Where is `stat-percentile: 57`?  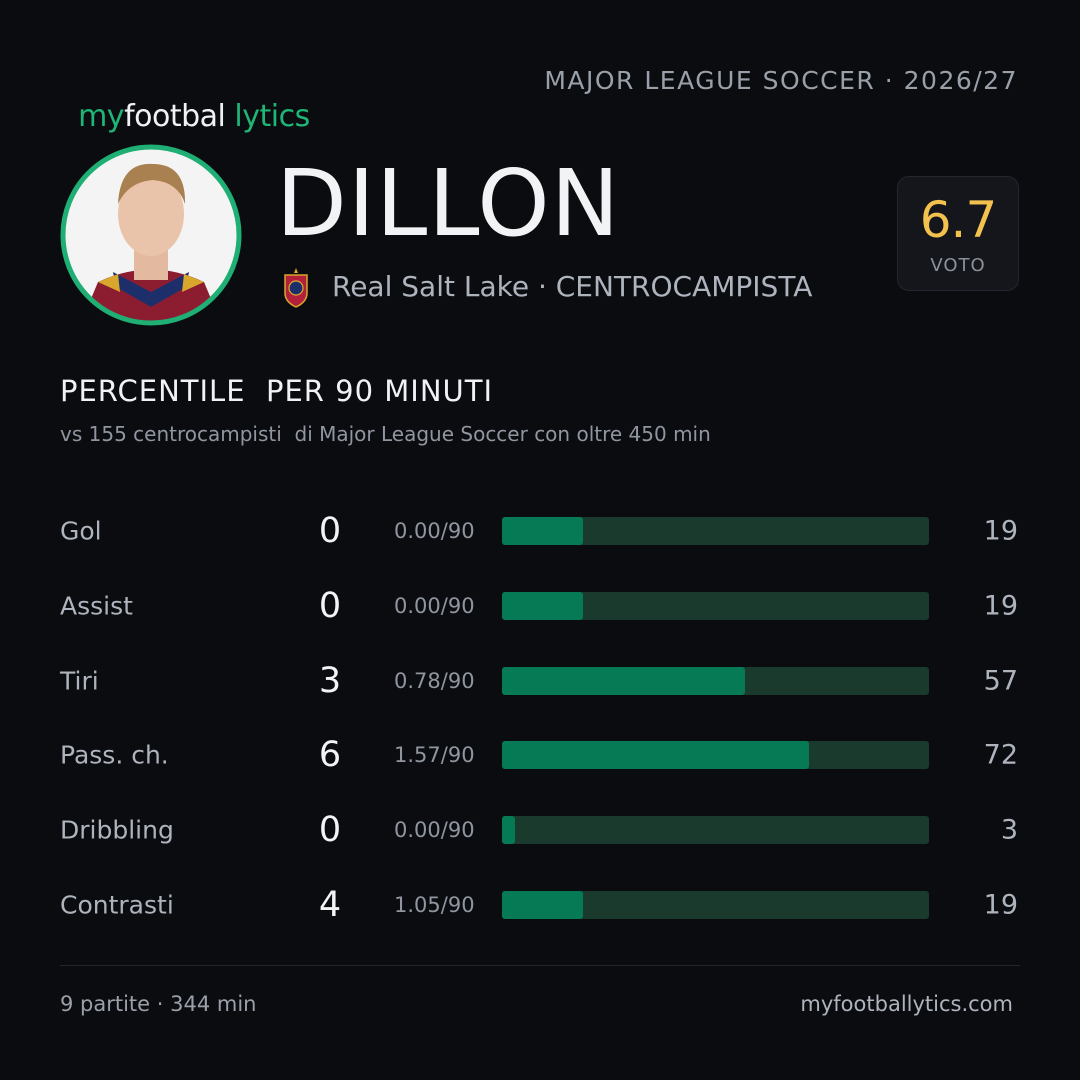
stat-percentile: 57 is located at coordinates (1000, 681).